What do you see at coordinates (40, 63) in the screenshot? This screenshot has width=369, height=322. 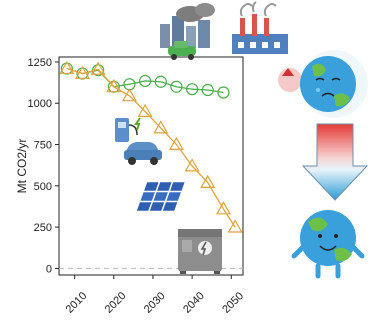 I see `y-tick-label: 1250` at bounding box center [40, 63].